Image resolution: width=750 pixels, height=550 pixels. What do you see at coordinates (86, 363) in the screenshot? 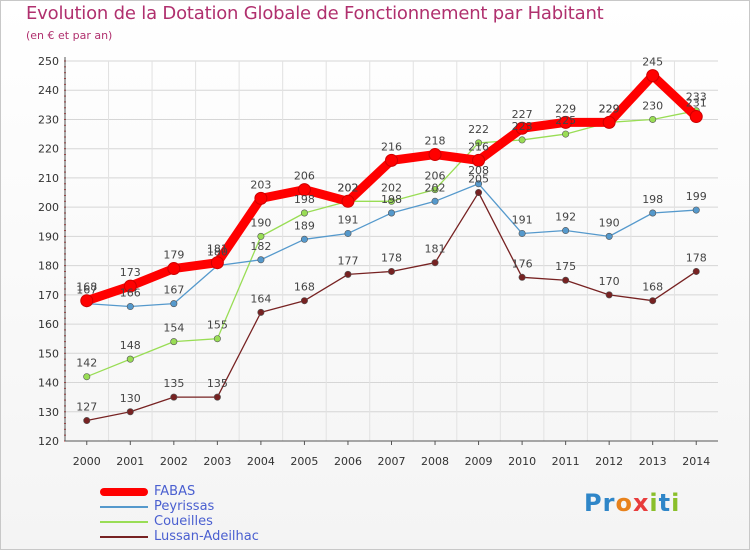
I see `data-label-coueilles: 142` at bounding box center [86, 363].